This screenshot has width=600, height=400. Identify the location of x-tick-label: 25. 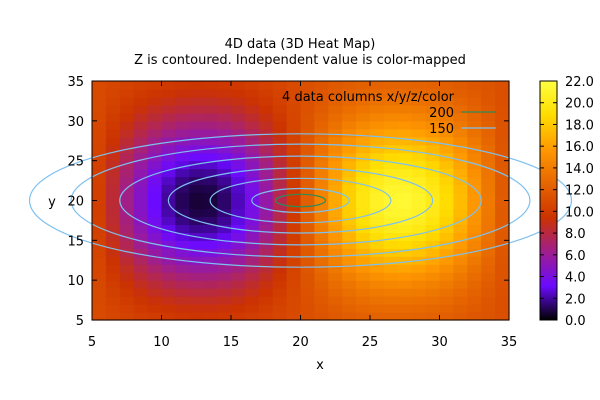
(370, 342).